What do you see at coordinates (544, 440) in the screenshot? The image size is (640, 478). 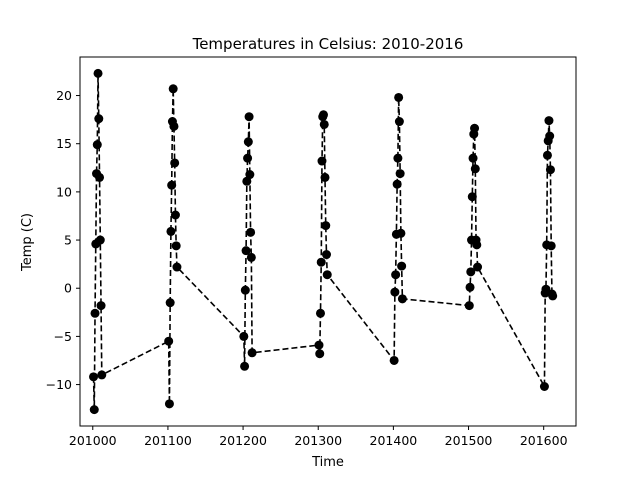 I see `x-tick-label: 201600` at bounding box center [544, 440].